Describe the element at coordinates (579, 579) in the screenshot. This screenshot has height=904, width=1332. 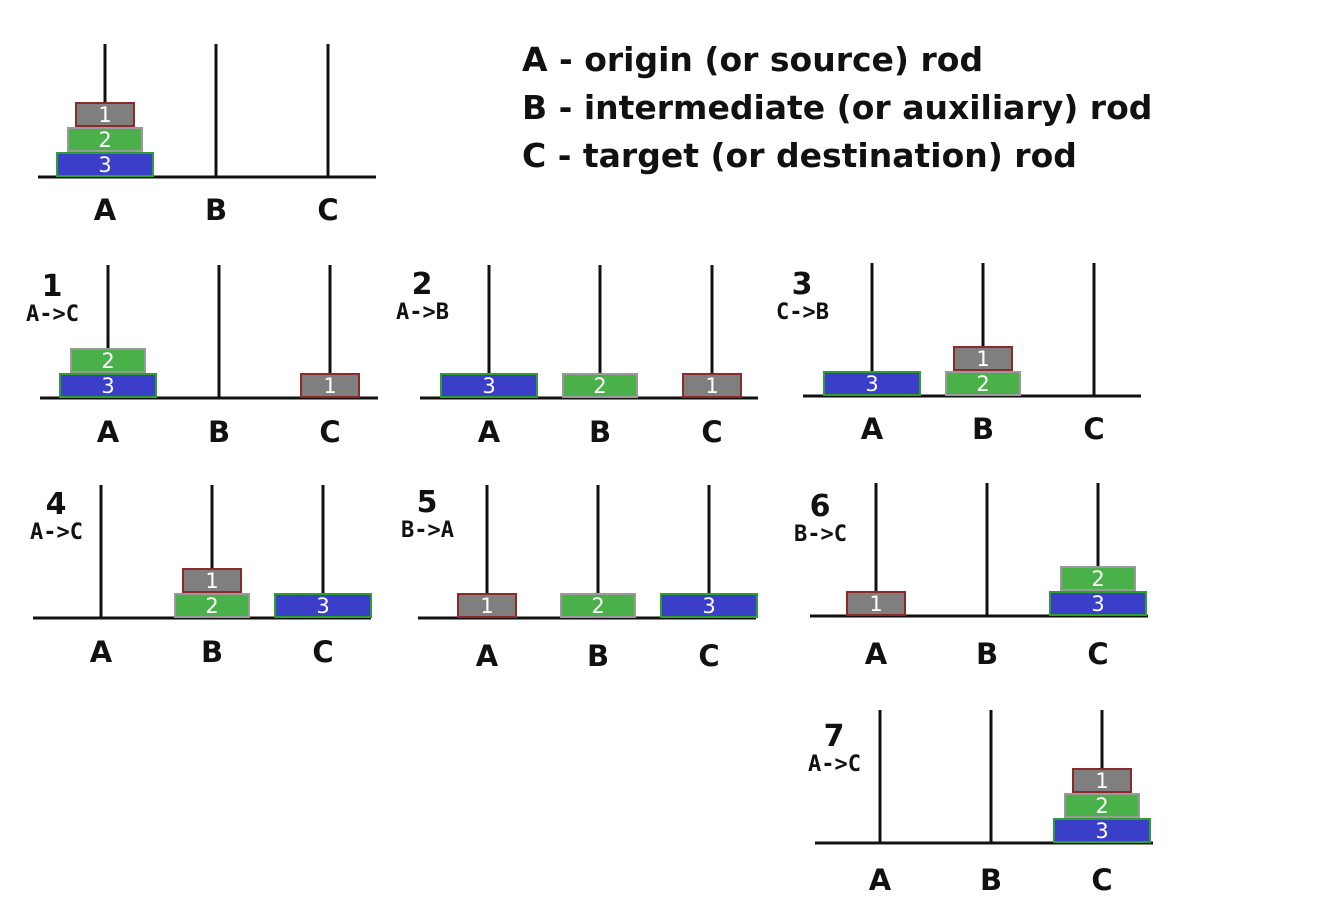
I see `step-panel-5: 1 2 3 A B C 5B->A` at that location.